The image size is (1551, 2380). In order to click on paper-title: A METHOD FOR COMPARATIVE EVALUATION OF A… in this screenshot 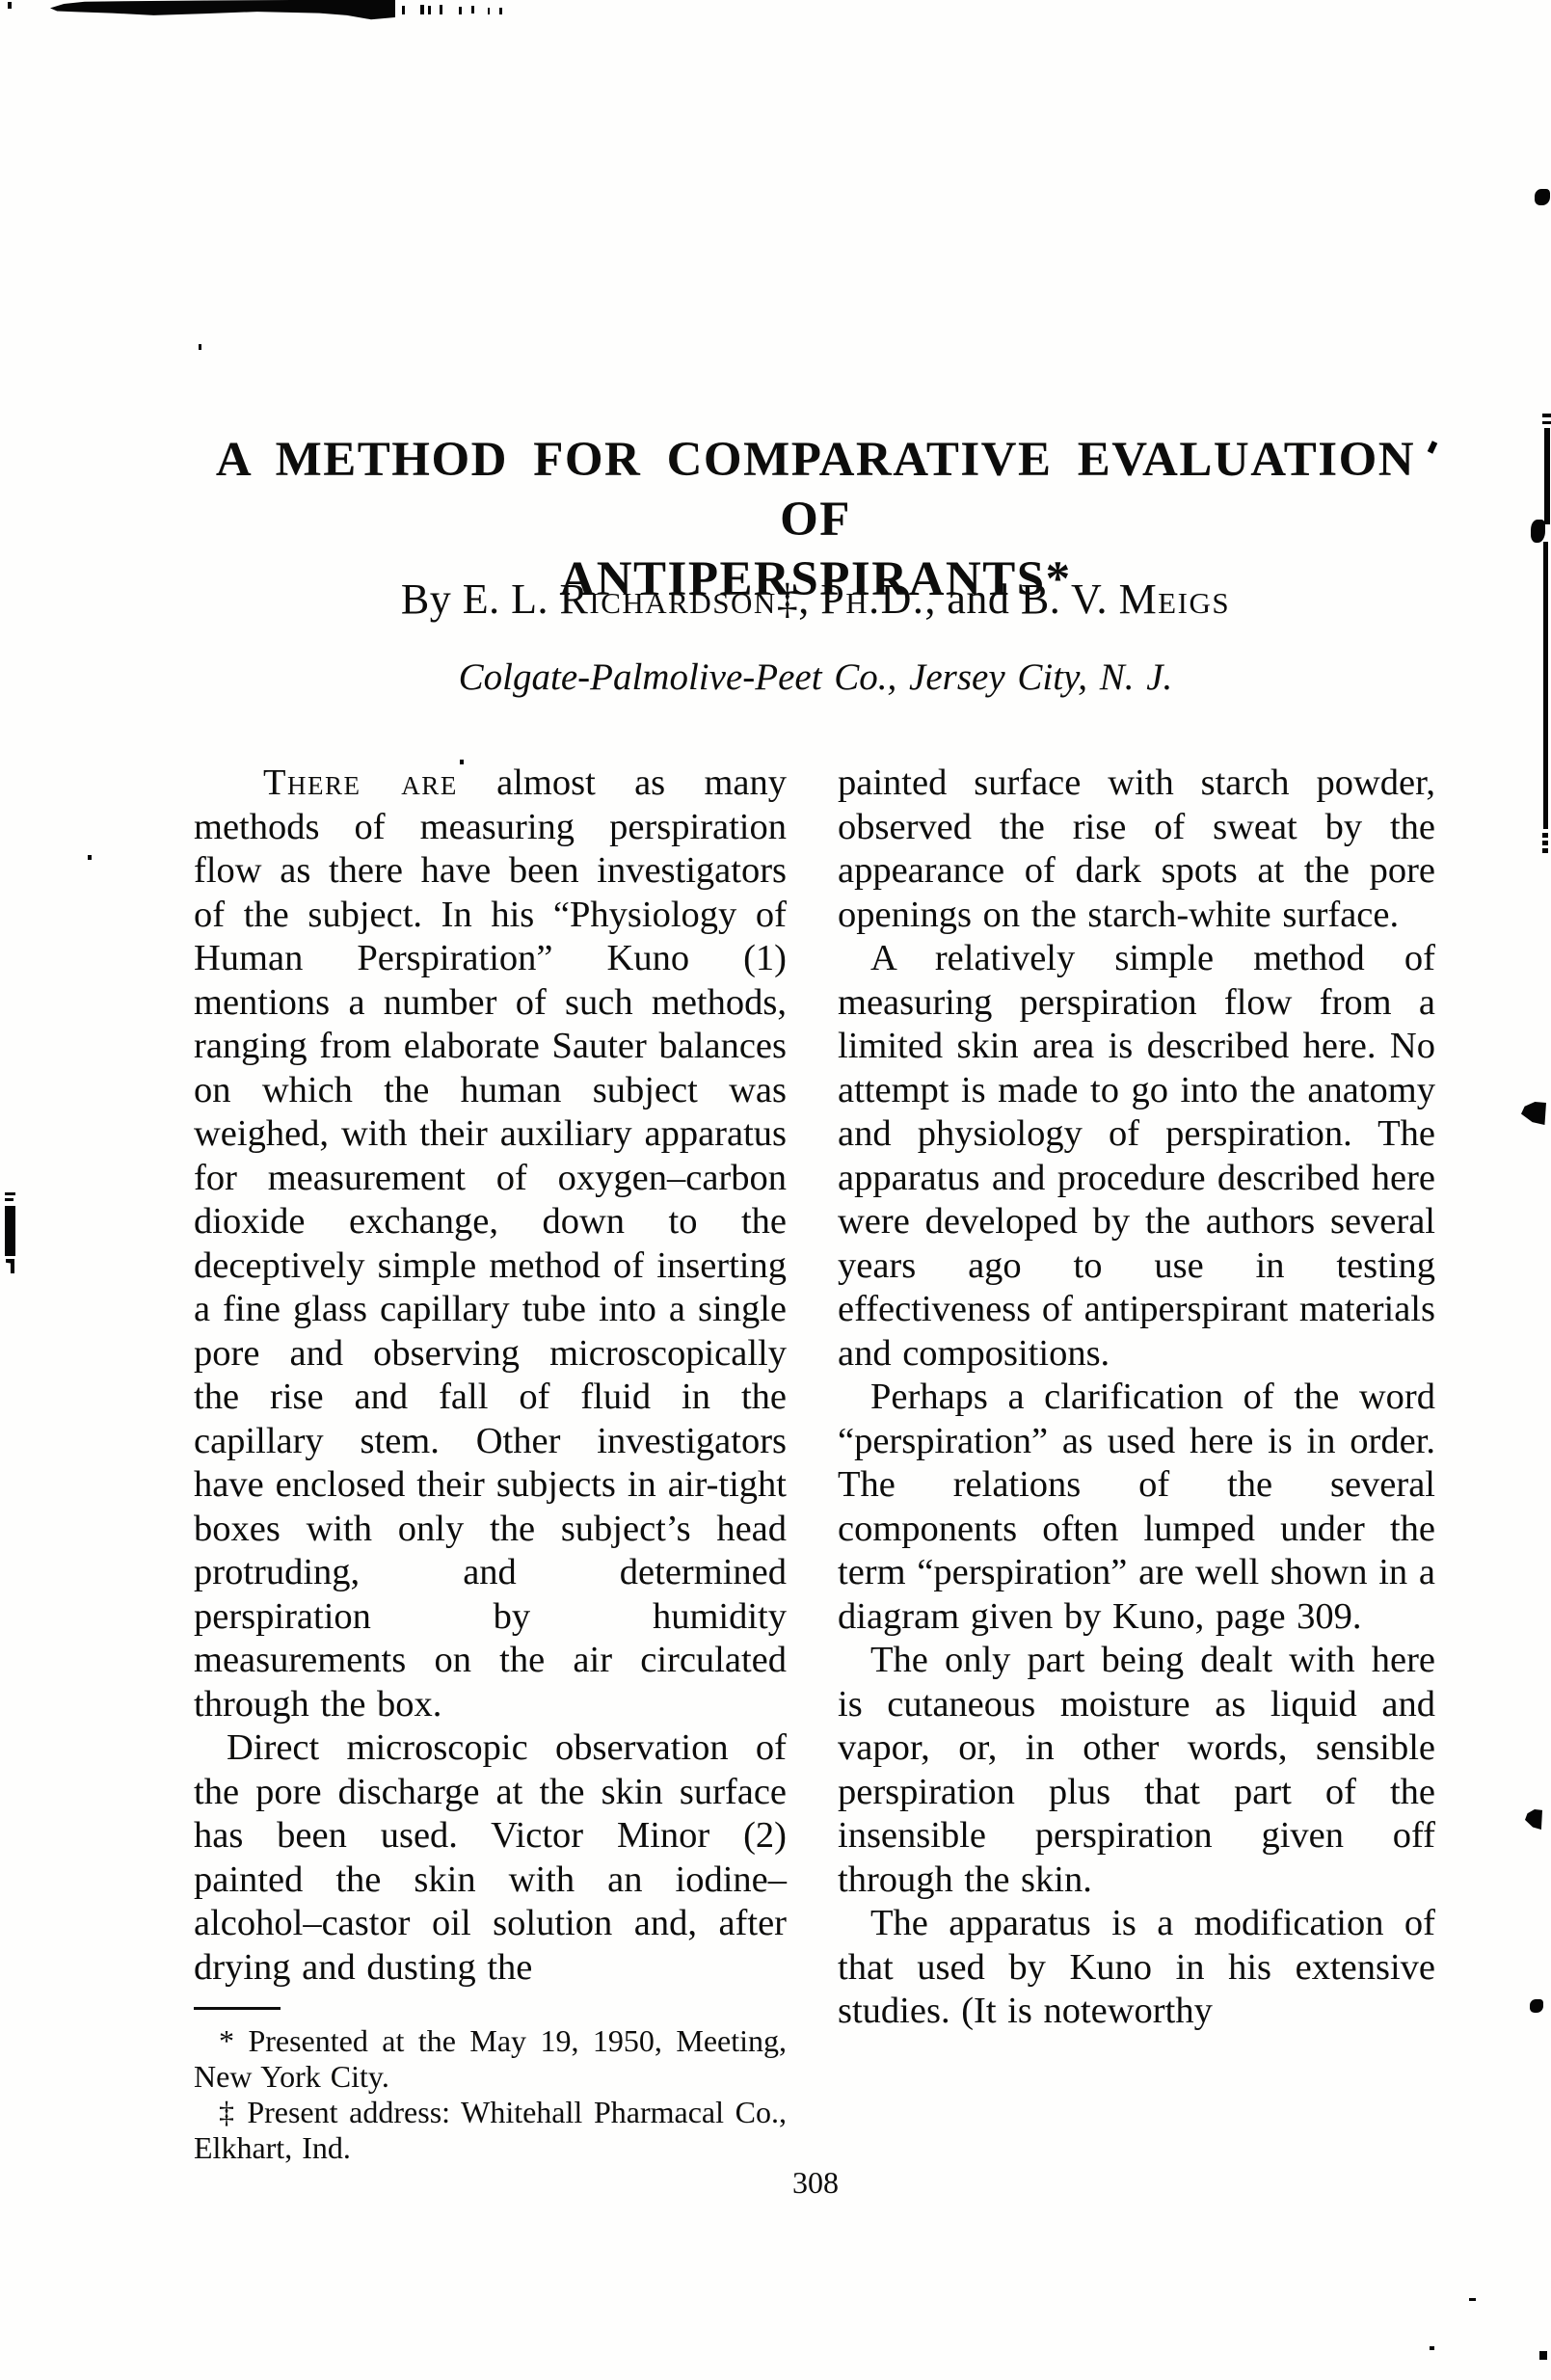, I will do `click(816, 519)`.